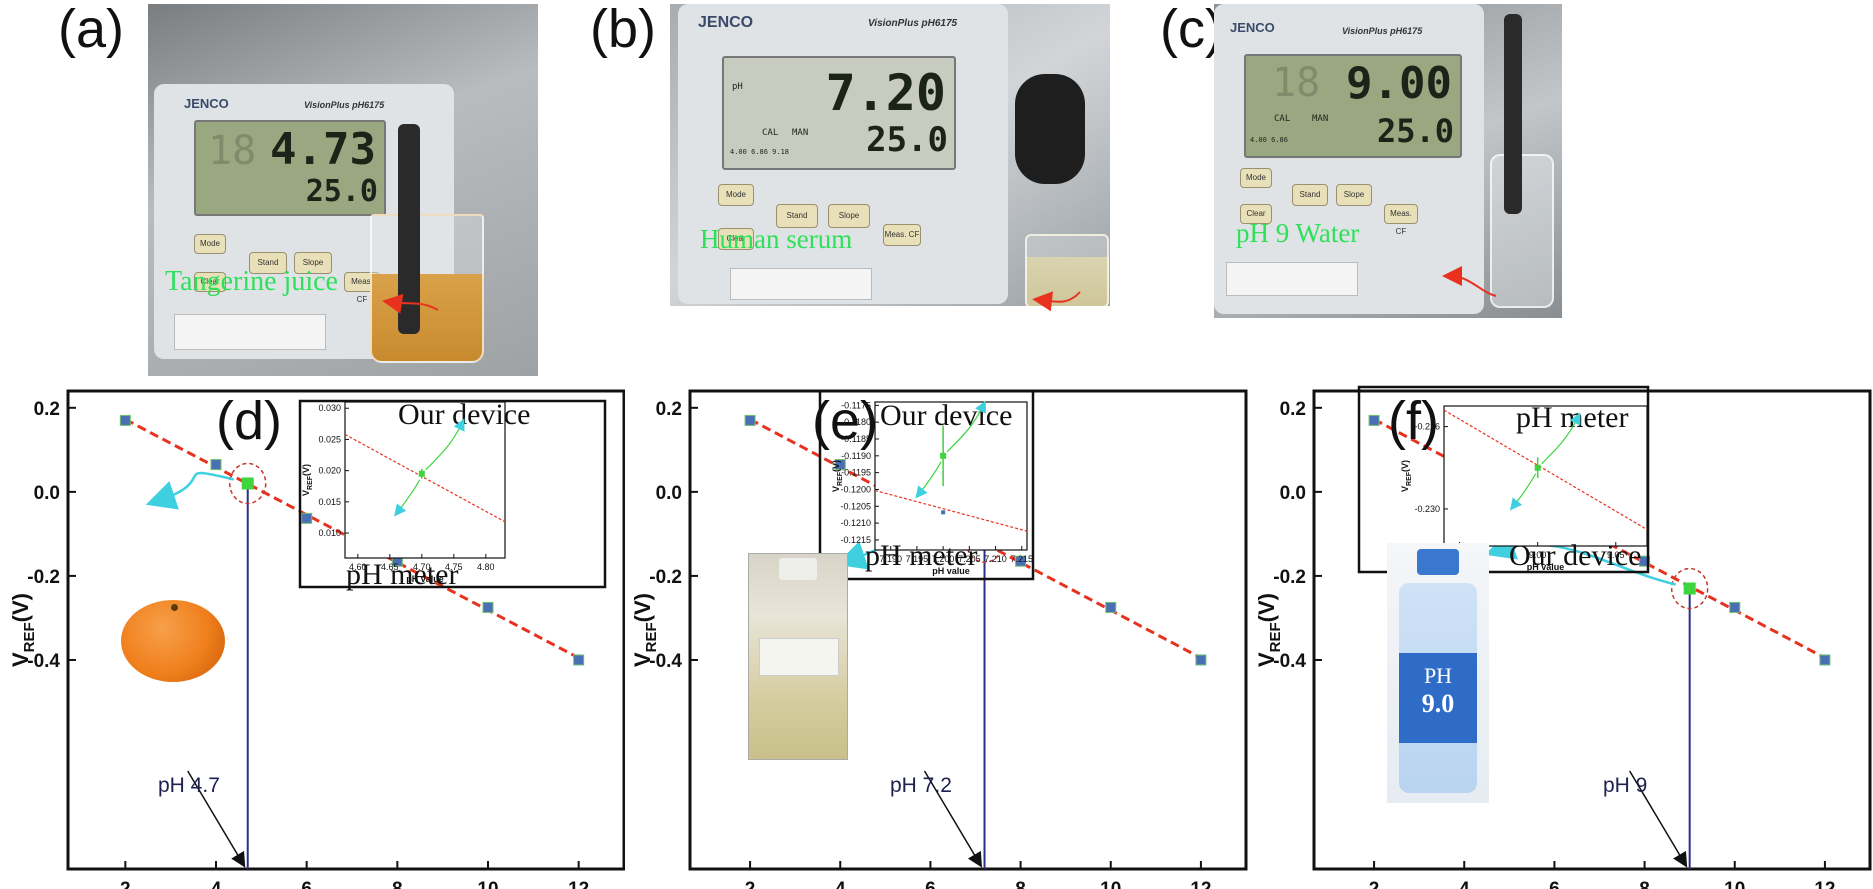 This screenshot has width=1873, height=889. What do you see at coordinates (943, 455) in the screenshot?
I see `inset-device-point` at bounding box center [943, 455].